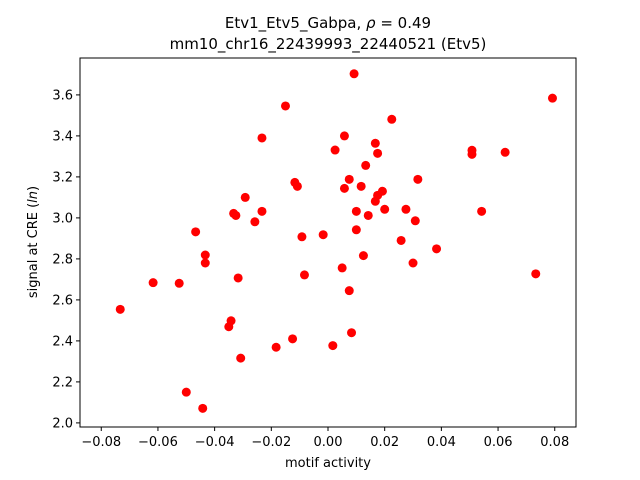  What do you see at coordinates (62, 177) in the screenshot?
I see `y-tick-label: 3.2` at bounding box center [62, 177].